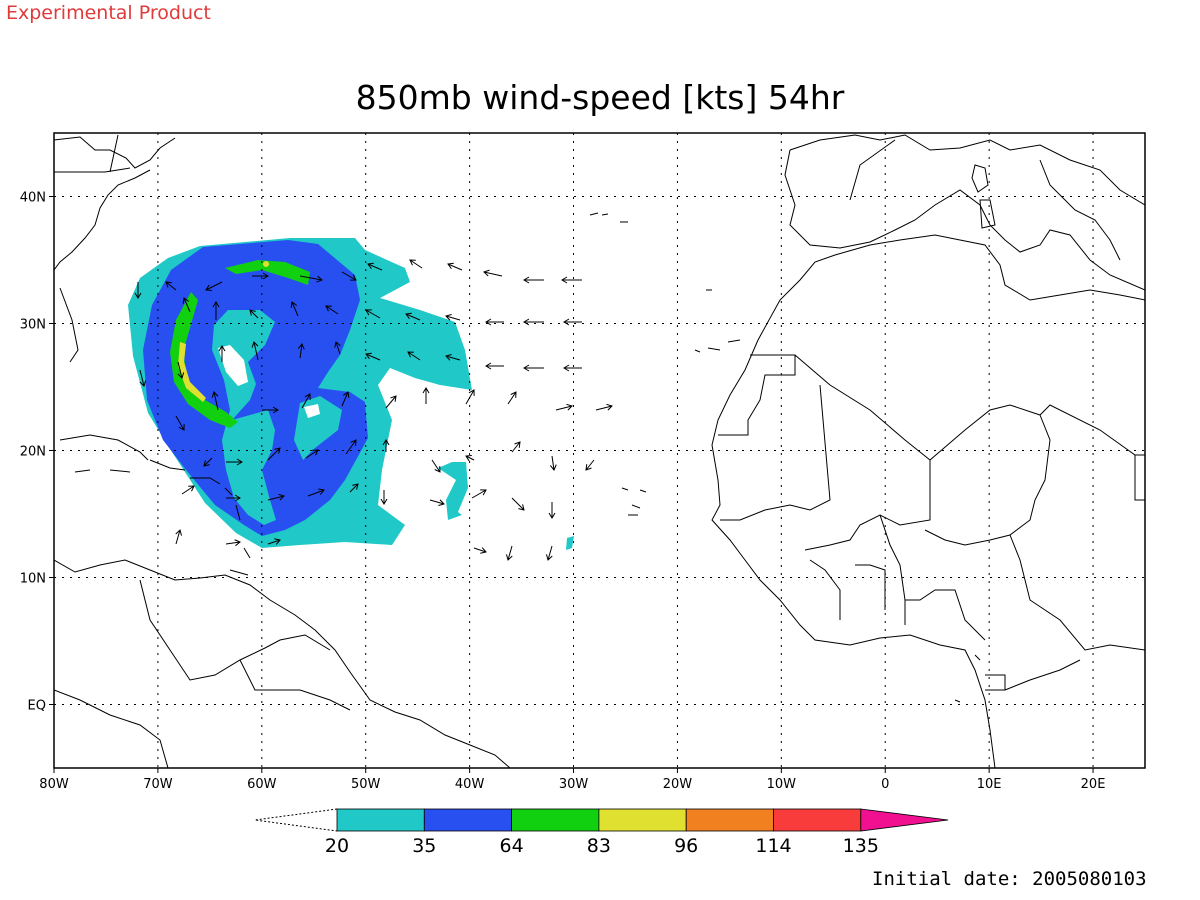 Image resolution: width=1200 pixels, height=900 pixels. Describe the element at coordinates (366, 784) in the screenshot. I see `lon-tick-label: 50W` at that location.